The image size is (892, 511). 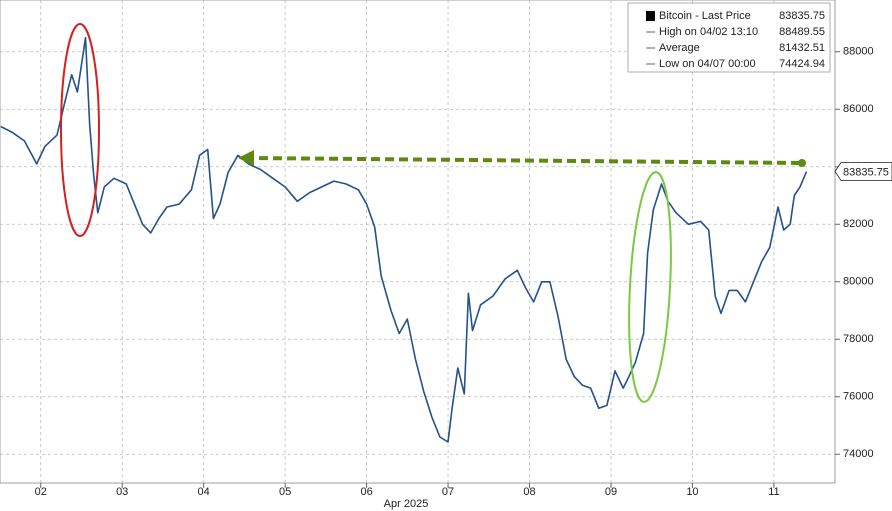 What do you see at coordinates (866, 172) in the screenshot?
I see `last-price-label: 83835.75` at bounding box center [866, 172].